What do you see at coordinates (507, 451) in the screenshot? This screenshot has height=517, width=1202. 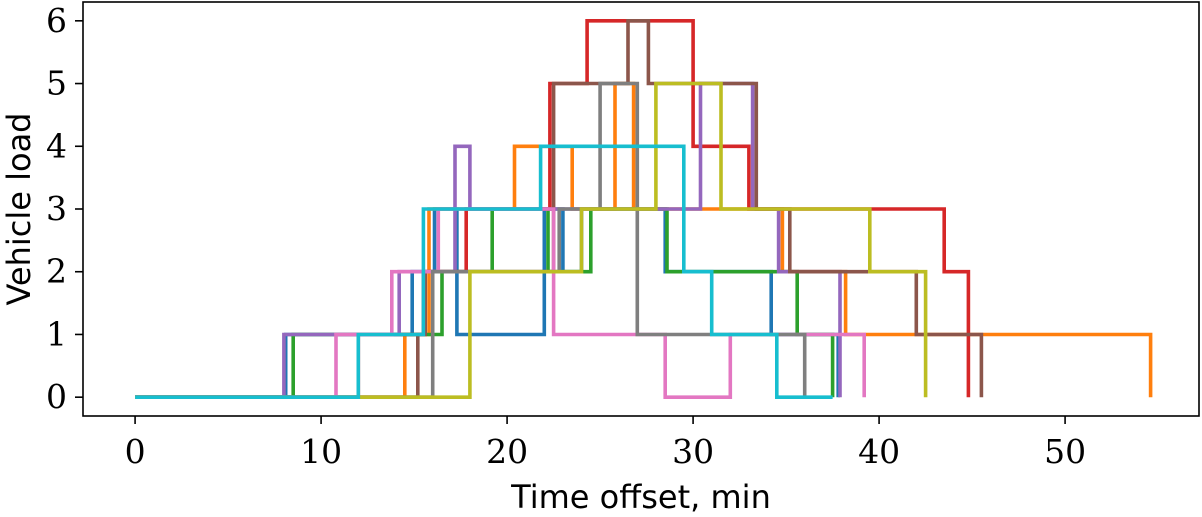 I see `x-tick-label: 20` at bounding box center [507, 451].